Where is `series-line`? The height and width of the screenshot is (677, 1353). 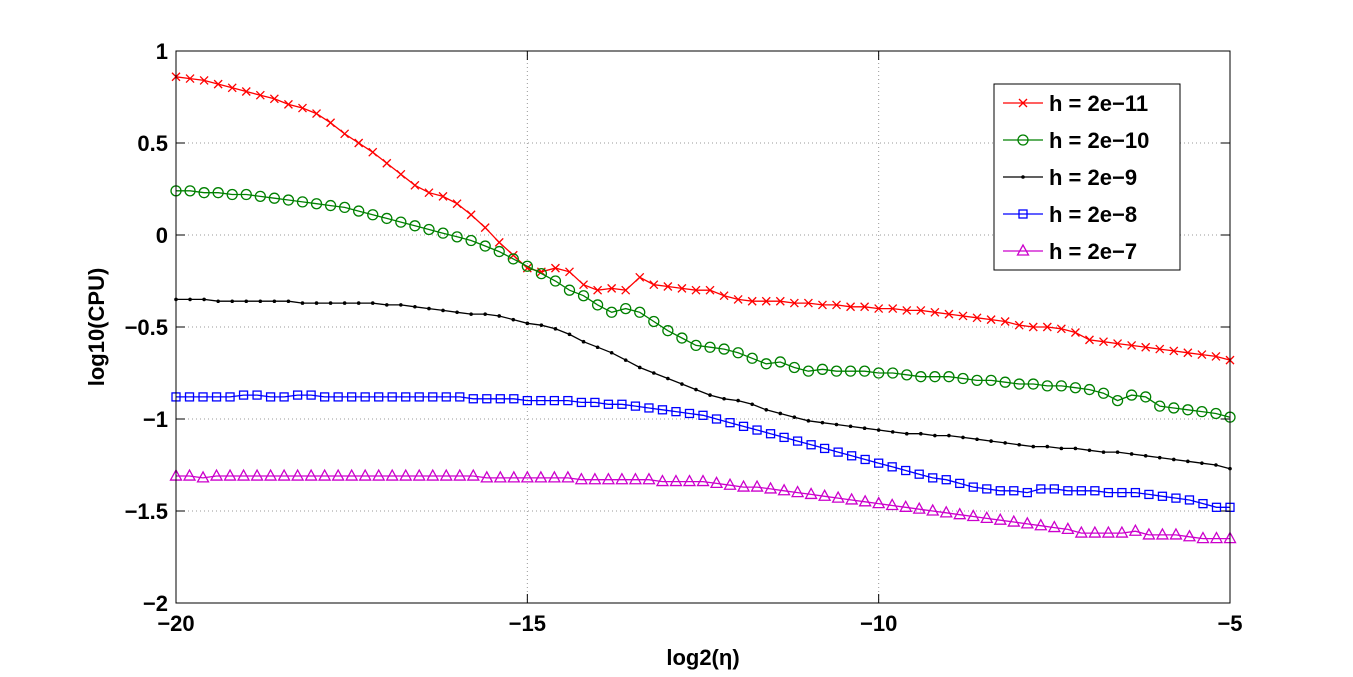
series-line is located at coordinates (703, 507).